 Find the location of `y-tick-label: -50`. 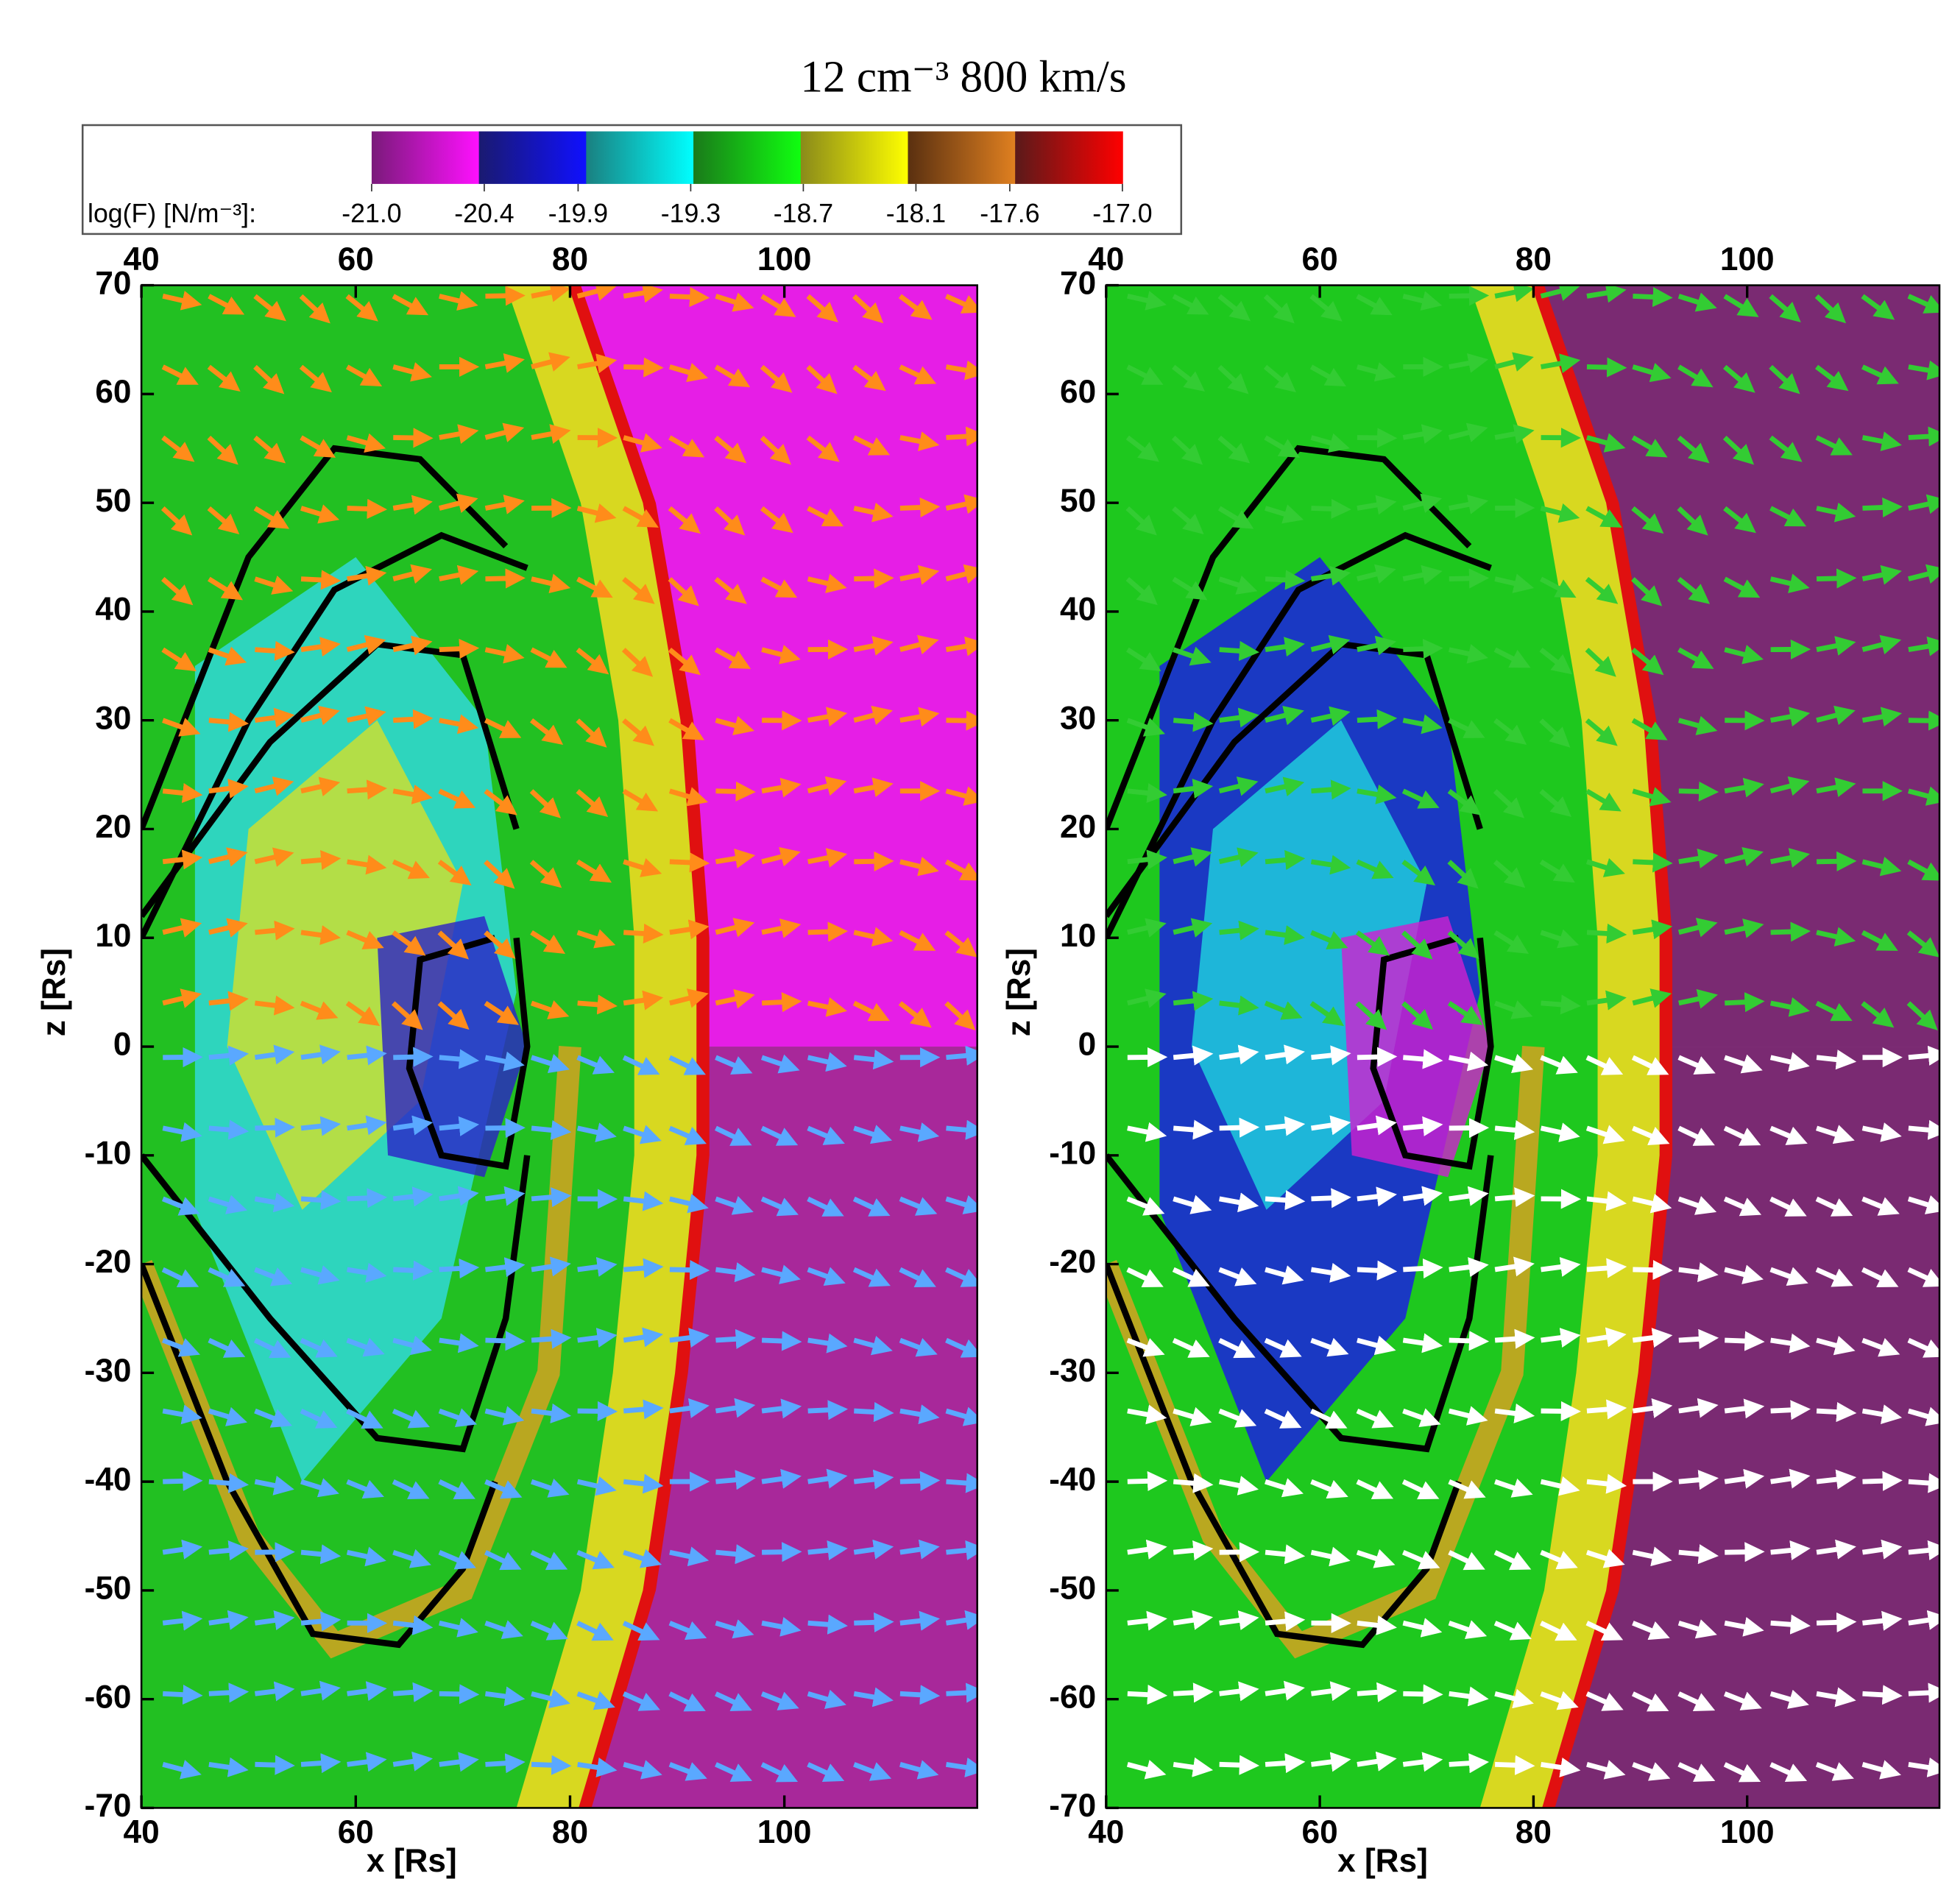

y-tick-label: -50 is located at coordinates (1073, 1589).